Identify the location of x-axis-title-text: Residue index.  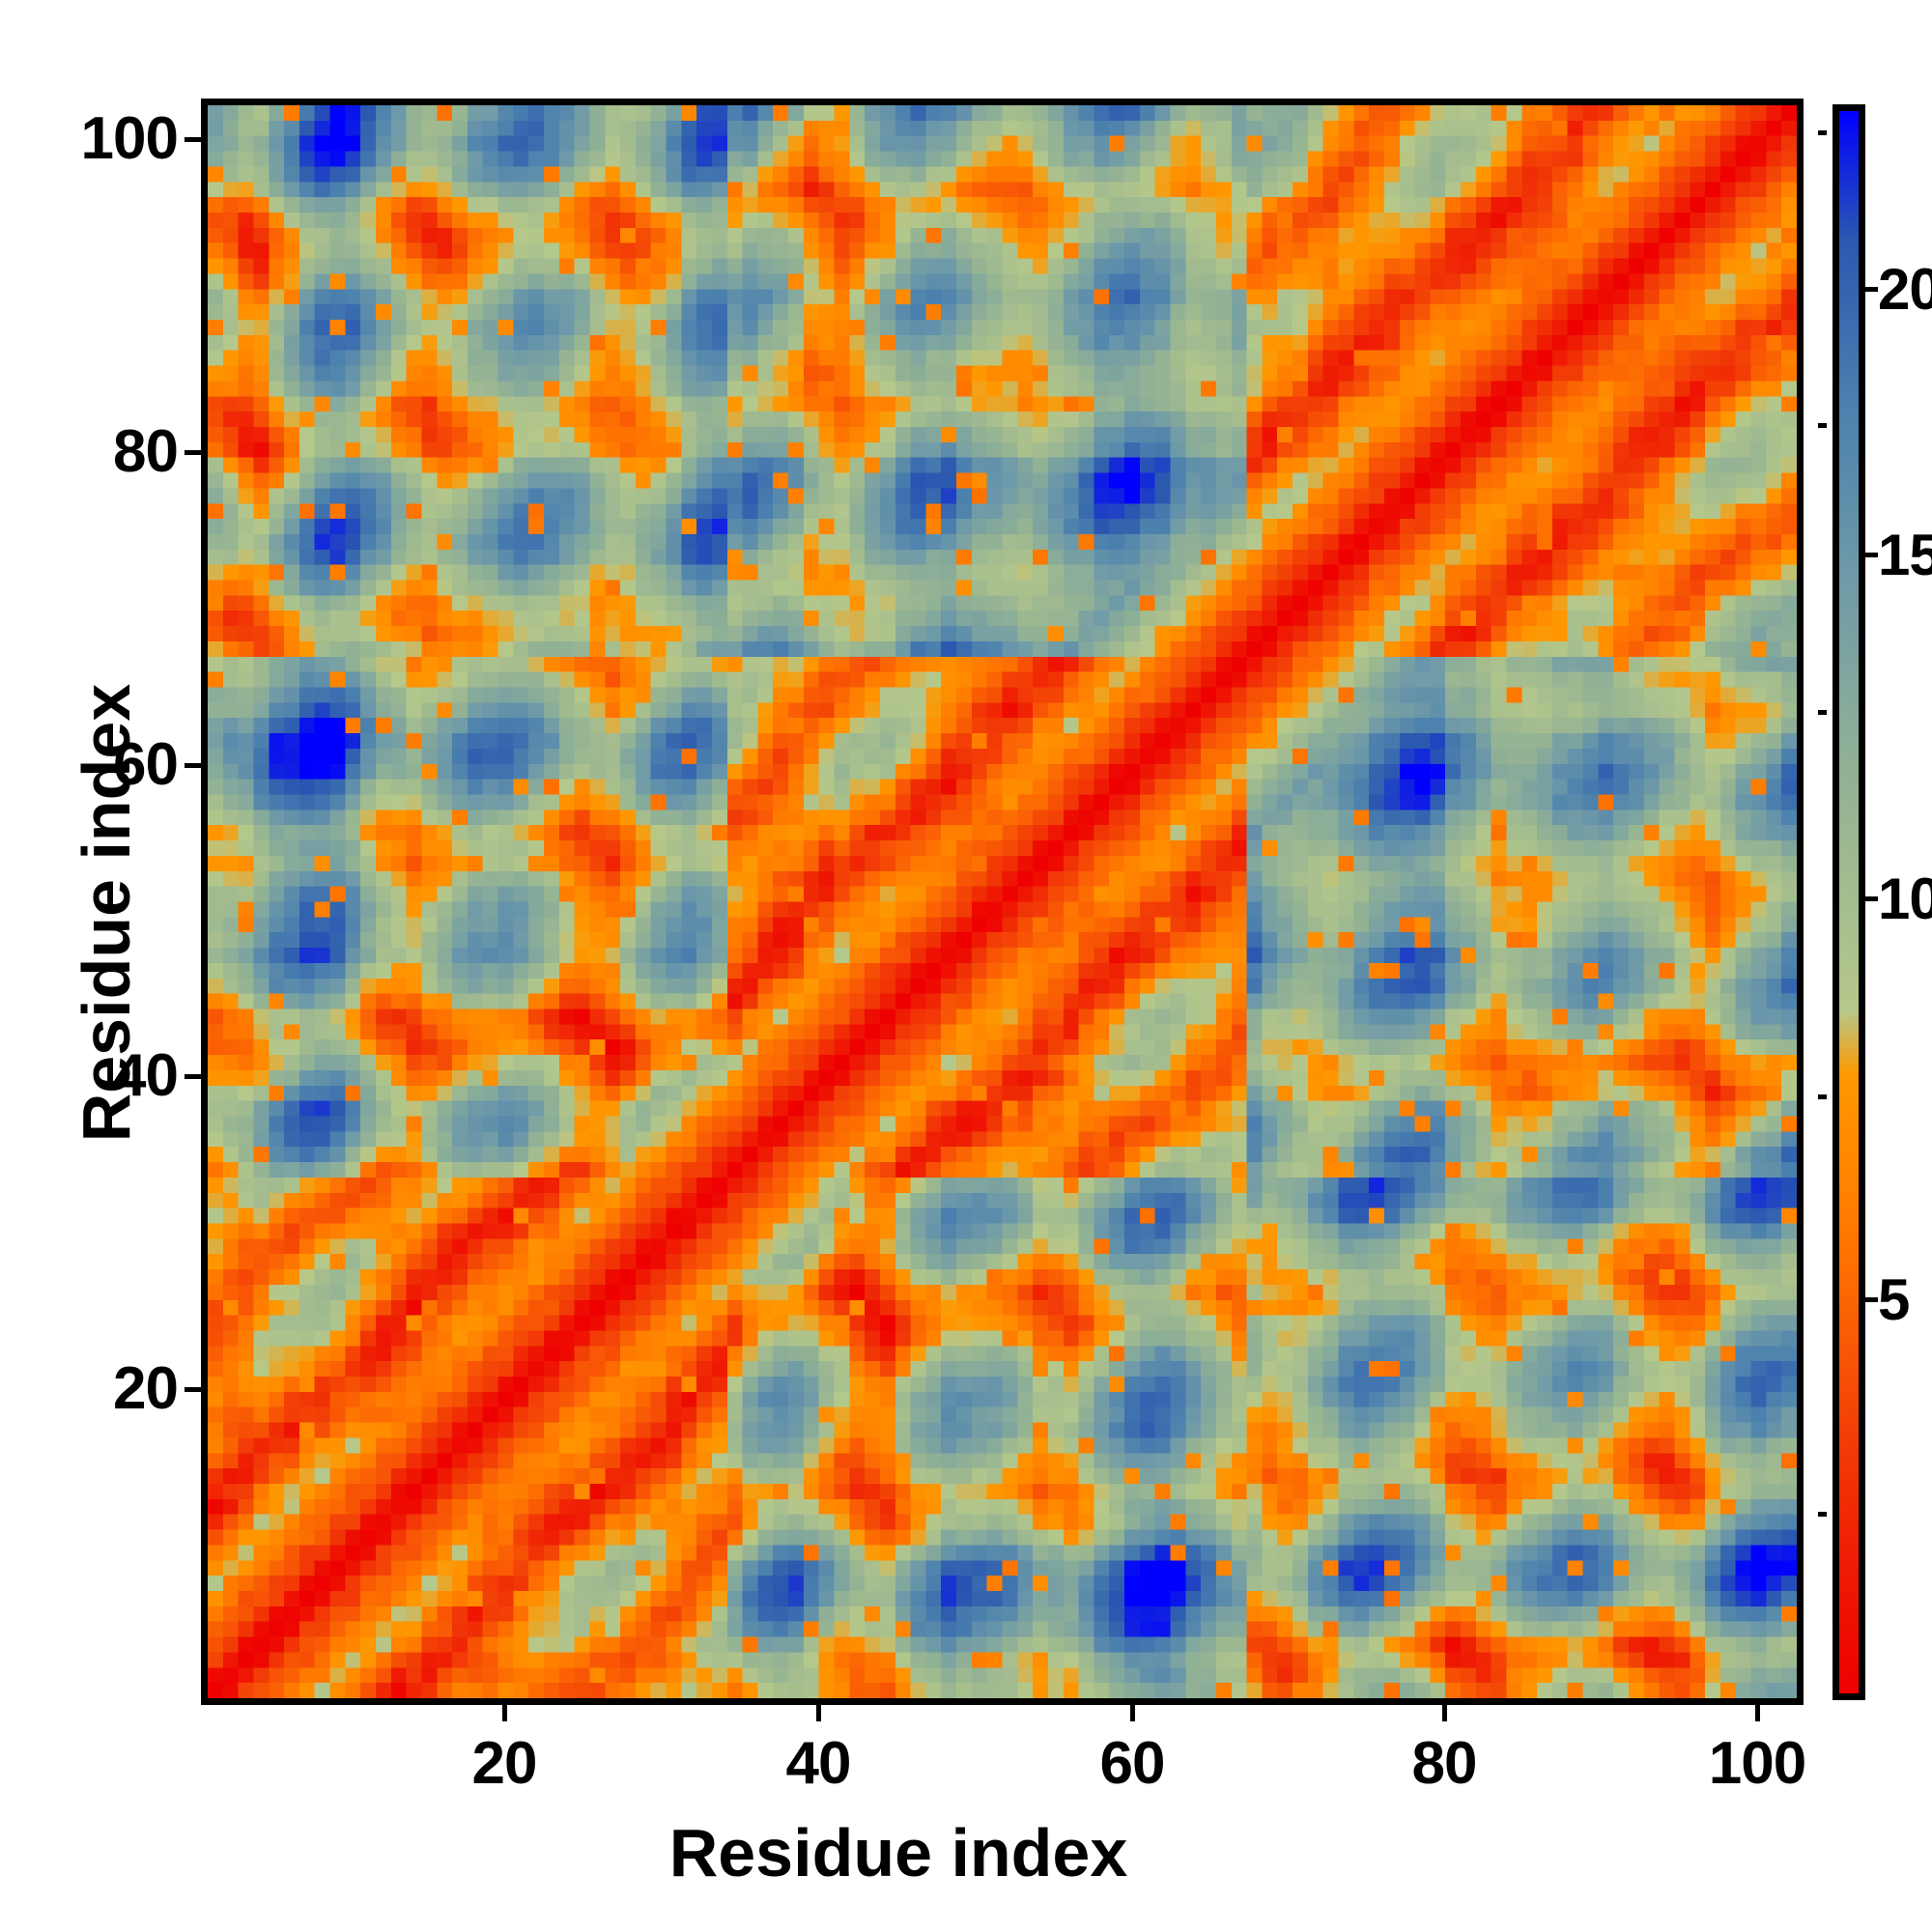
(898, 1852).